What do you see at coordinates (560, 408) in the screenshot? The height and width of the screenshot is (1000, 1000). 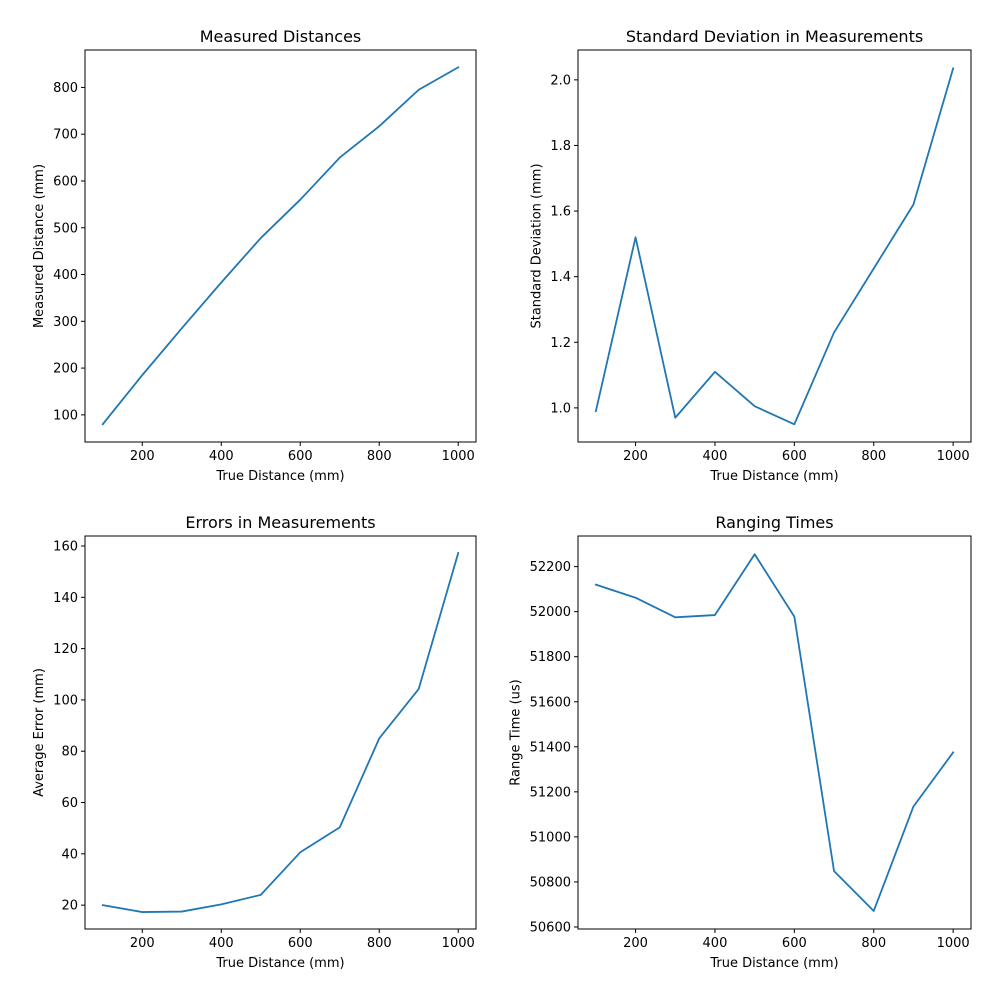 I see `y-tick-label: 1.0` at bounding box center [560, 408].